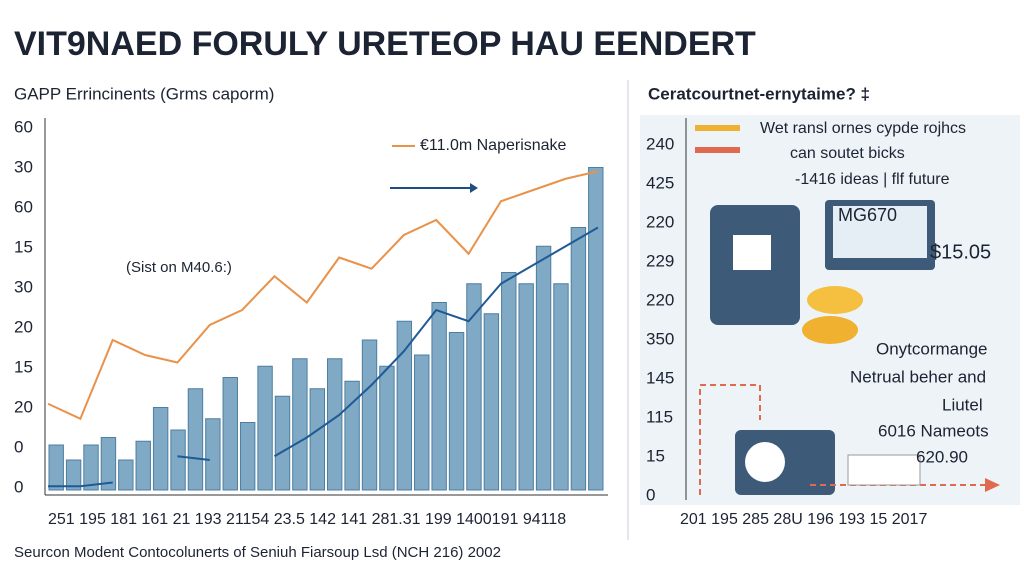  I want to click on fridge-label, so click(752, 252).